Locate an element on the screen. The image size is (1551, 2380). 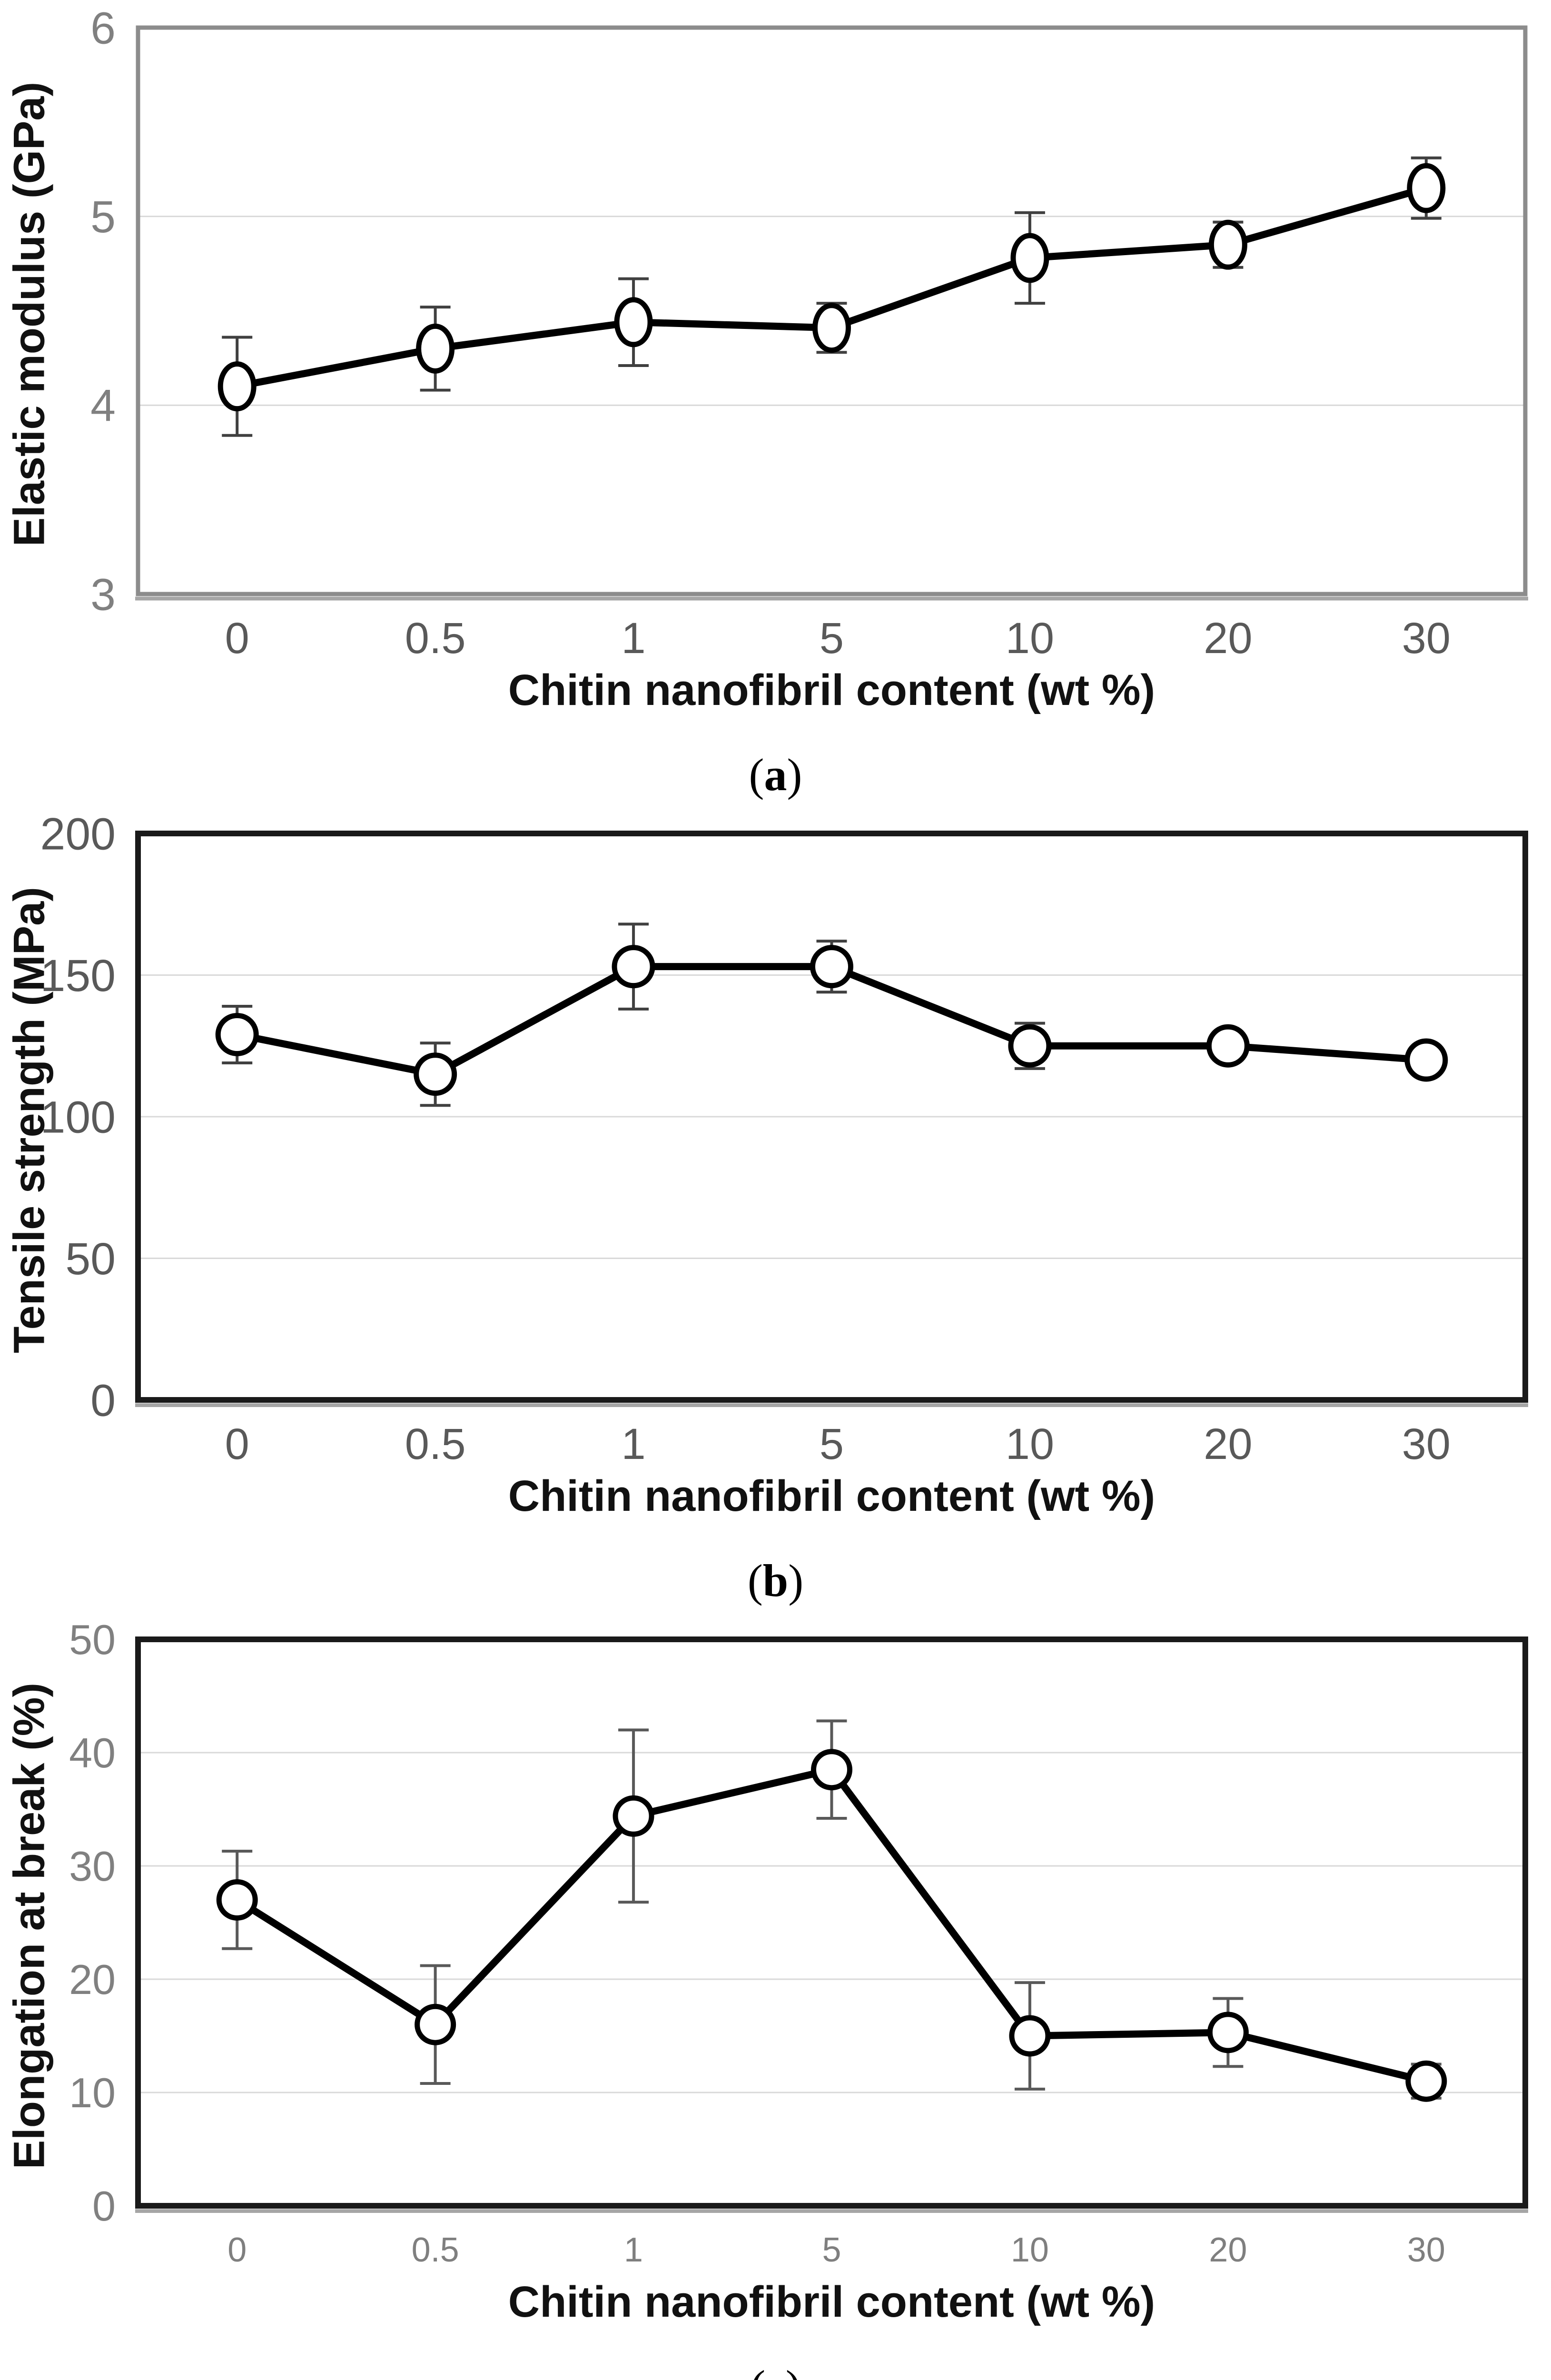
y-tick-label-10: 10 is located at coordinates (92, 2092).